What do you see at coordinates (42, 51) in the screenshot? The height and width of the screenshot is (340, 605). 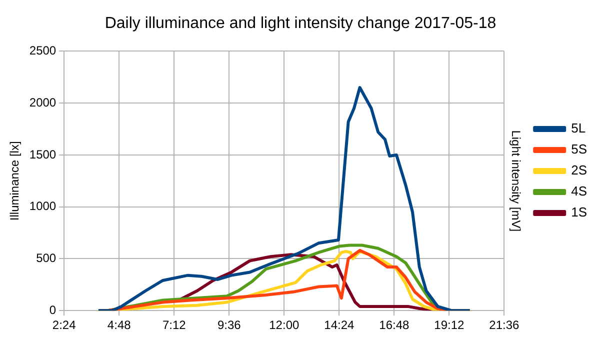 I see `y-tick-label: 2500` at bounding box center [42, 51].